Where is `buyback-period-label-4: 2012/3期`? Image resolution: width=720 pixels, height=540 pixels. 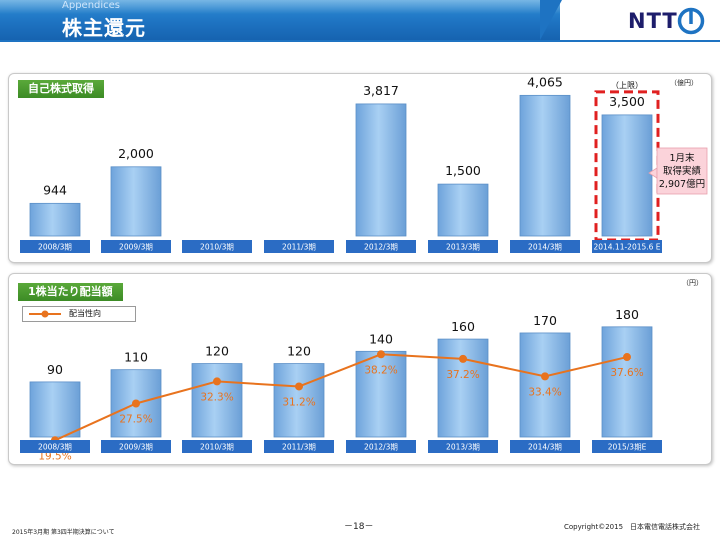 buyback-period-label-4: 2012/3期 is located at coordinates (381, 247).